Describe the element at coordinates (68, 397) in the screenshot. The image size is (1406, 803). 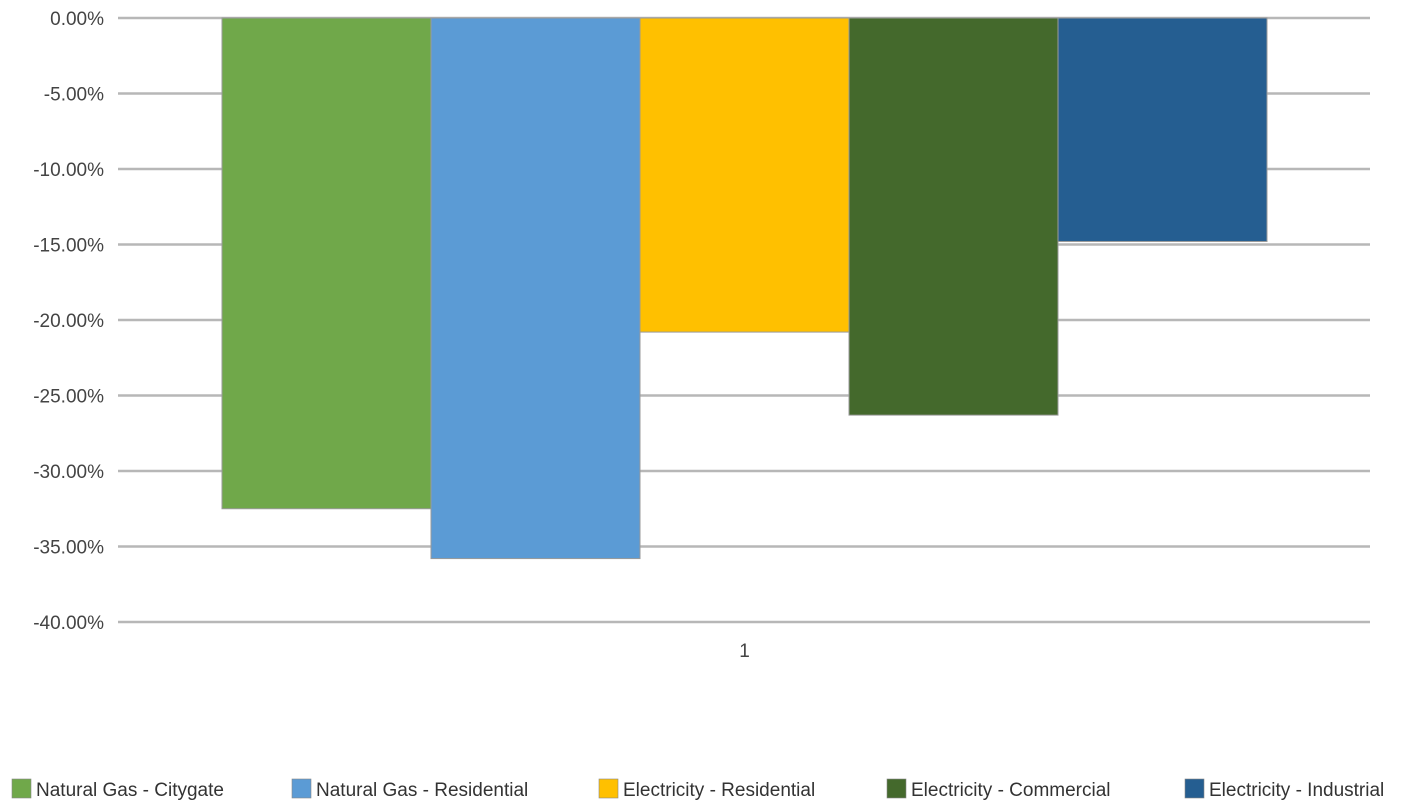
I see `y-tick-label: -25.00%` at that location.